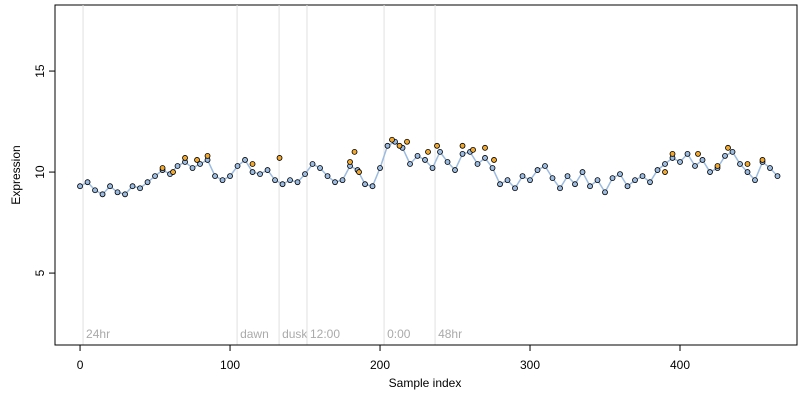 This screenshot has width=800, height=400. I want to click on y-tick-label: 5, so click(40, 272).